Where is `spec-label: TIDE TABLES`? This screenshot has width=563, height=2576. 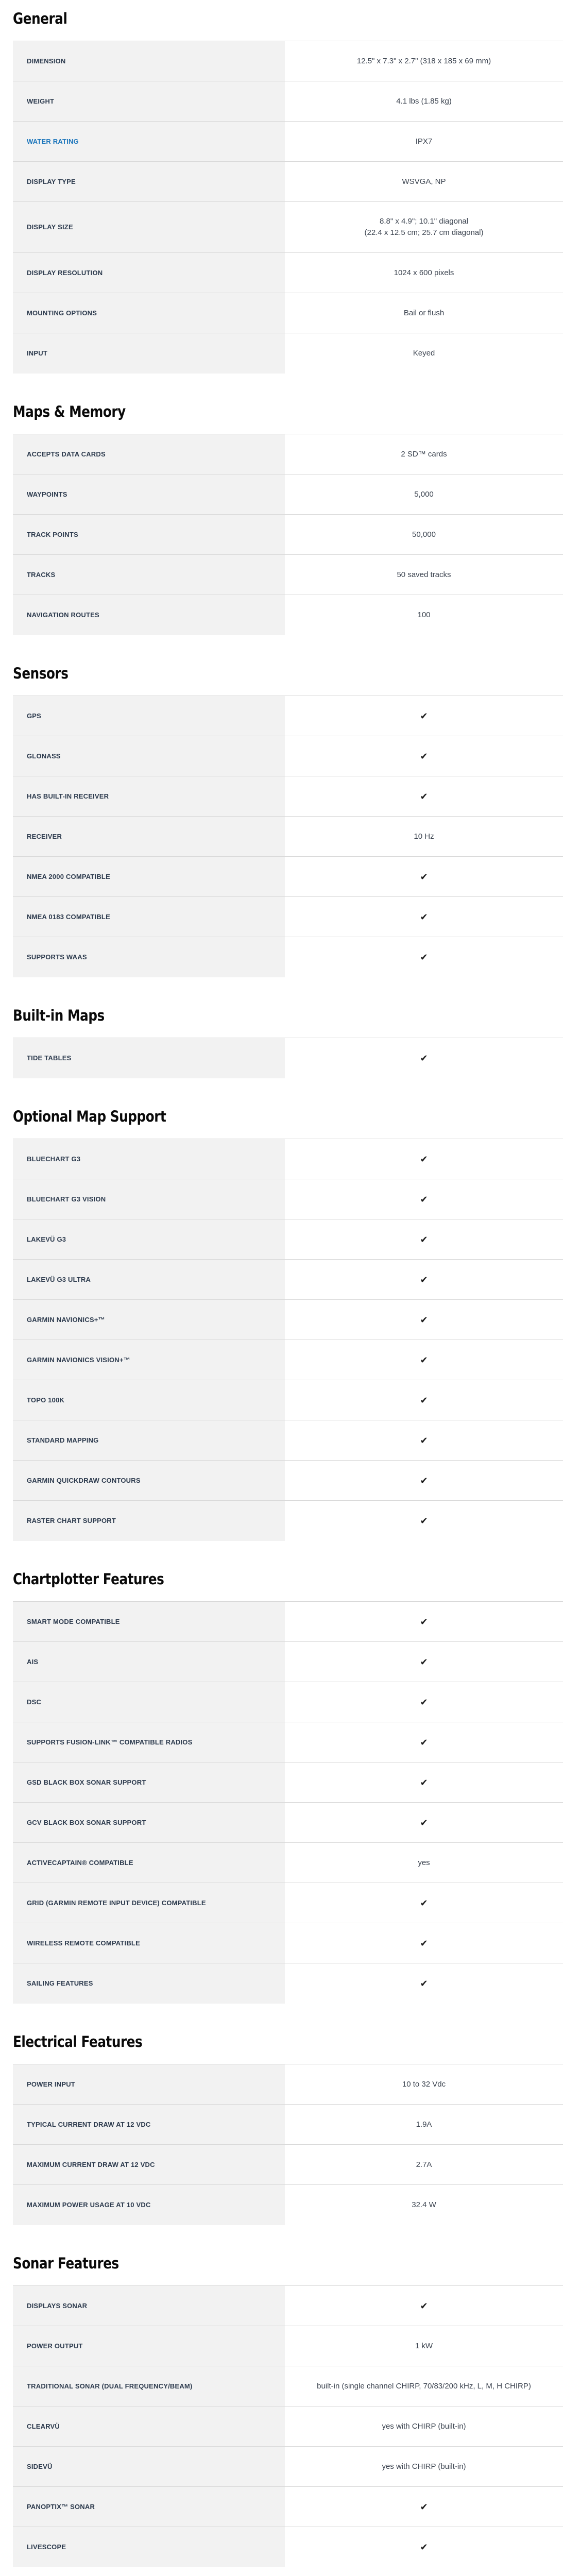 spec-label: TIDE TABLES is located at coordinates (149, 1058).